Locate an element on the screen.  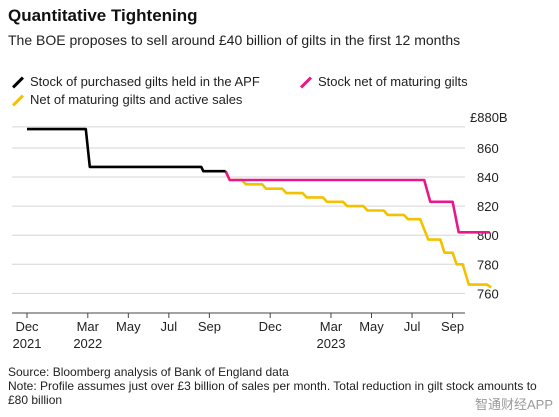
legend-item-active-sales: Net of maturing gilts and active sales is located at coordinates (126, 99).